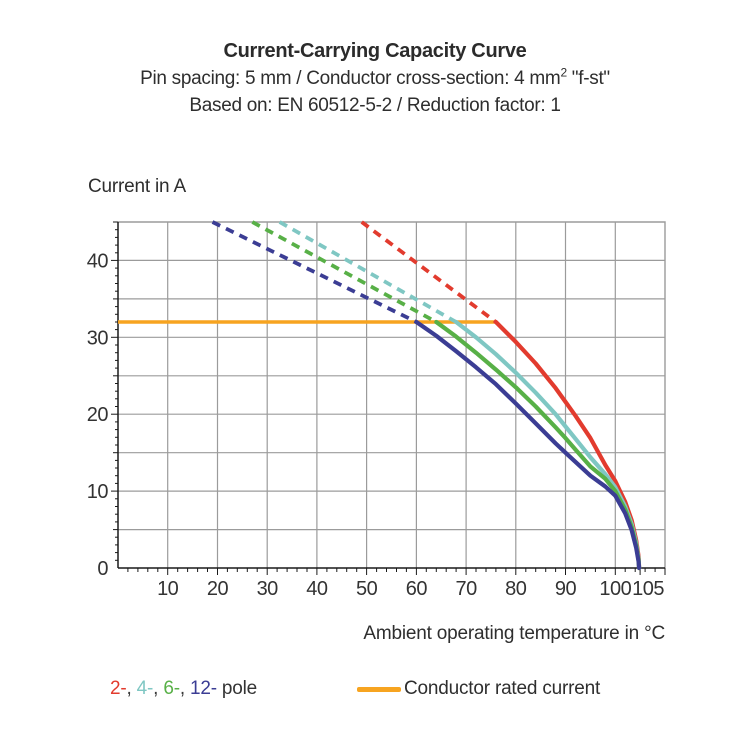 The image size is (750, 750). Describe the element at coordinates (375, 51) in the screenshot. I see `chart-title: Current-Carrying Capacity Curve` at that location.